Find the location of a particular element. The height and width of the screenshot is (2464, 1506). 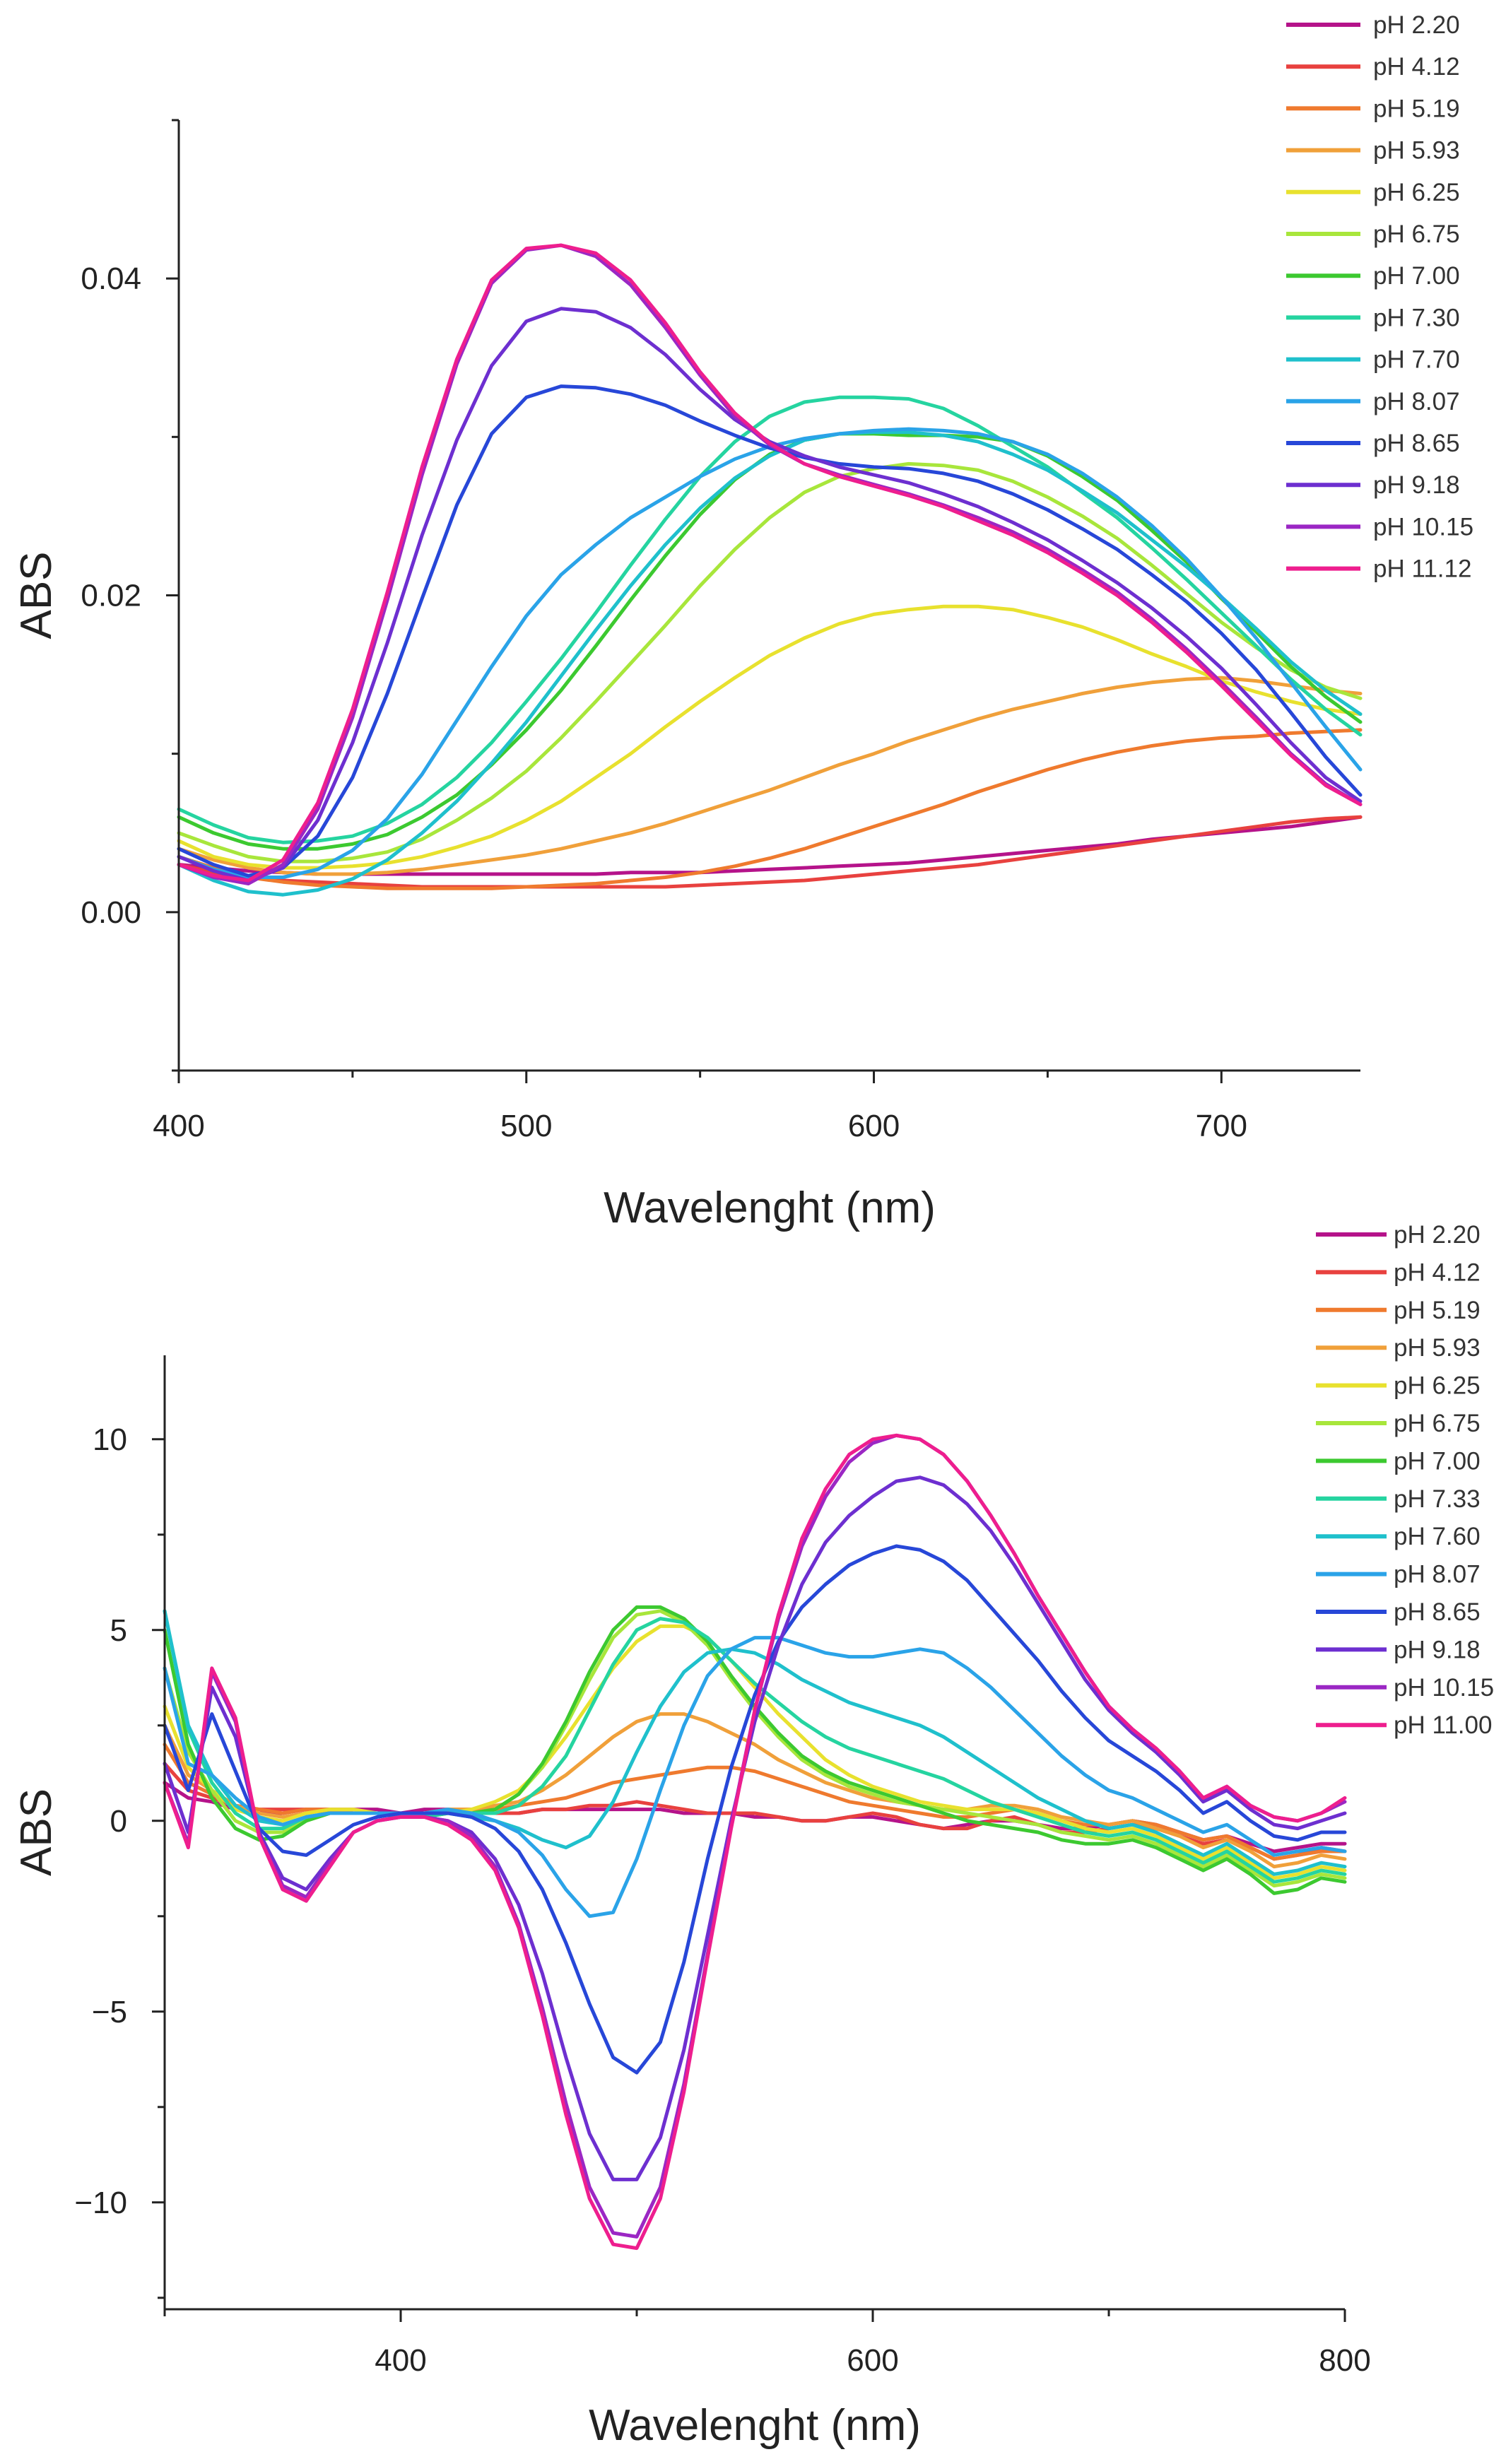

bottom-legend-label: pH 6.75 is located at coordinates (1437, 1423).